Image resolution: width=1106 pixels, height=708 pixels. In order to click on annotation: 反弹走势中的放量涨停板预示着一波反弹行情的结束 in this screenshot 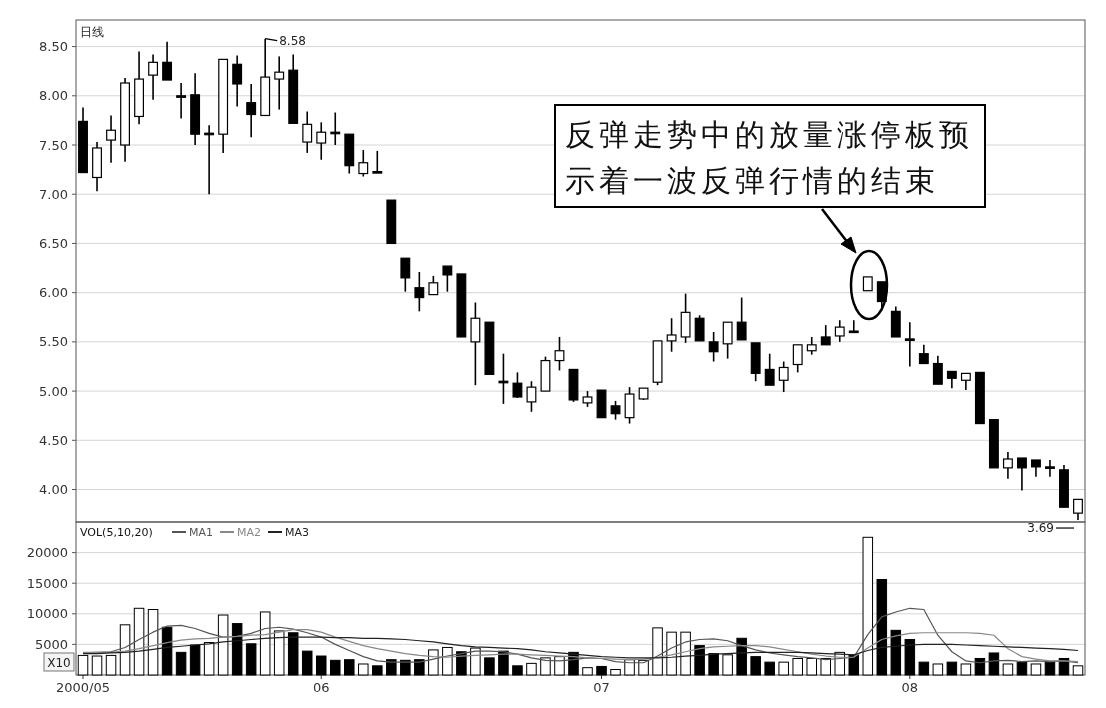, I will do `click(769, 157)`.